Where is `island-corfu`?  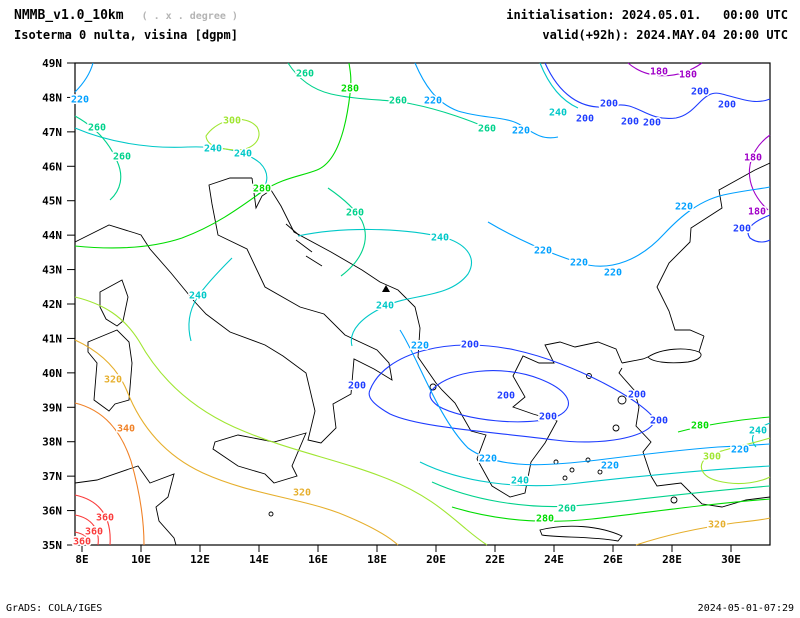 island-corfu is located at coordinates (433, 387).